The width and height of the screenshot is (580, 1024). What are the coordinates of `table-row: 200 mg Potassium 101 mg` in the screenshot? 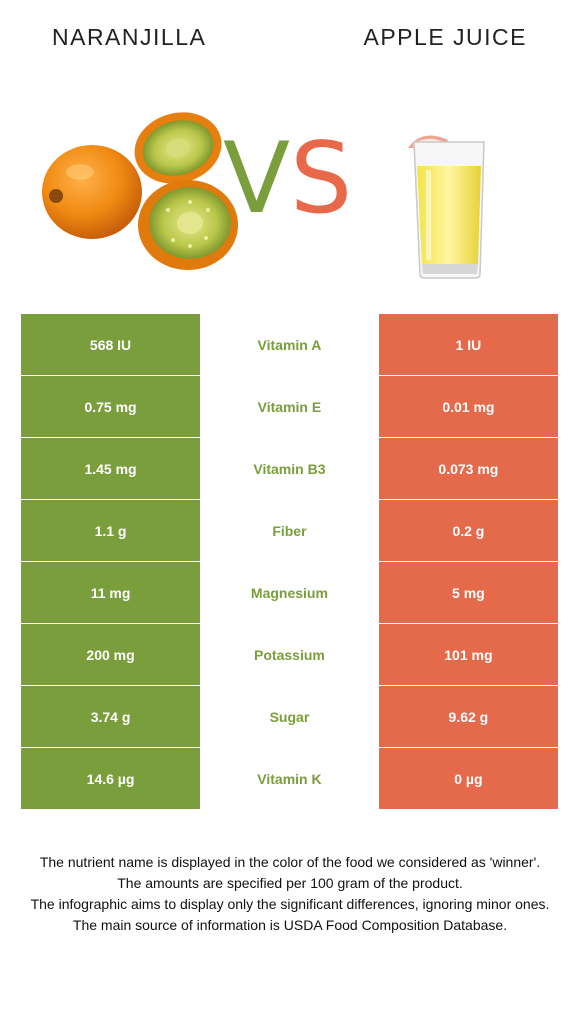 It's located at (289, 654).